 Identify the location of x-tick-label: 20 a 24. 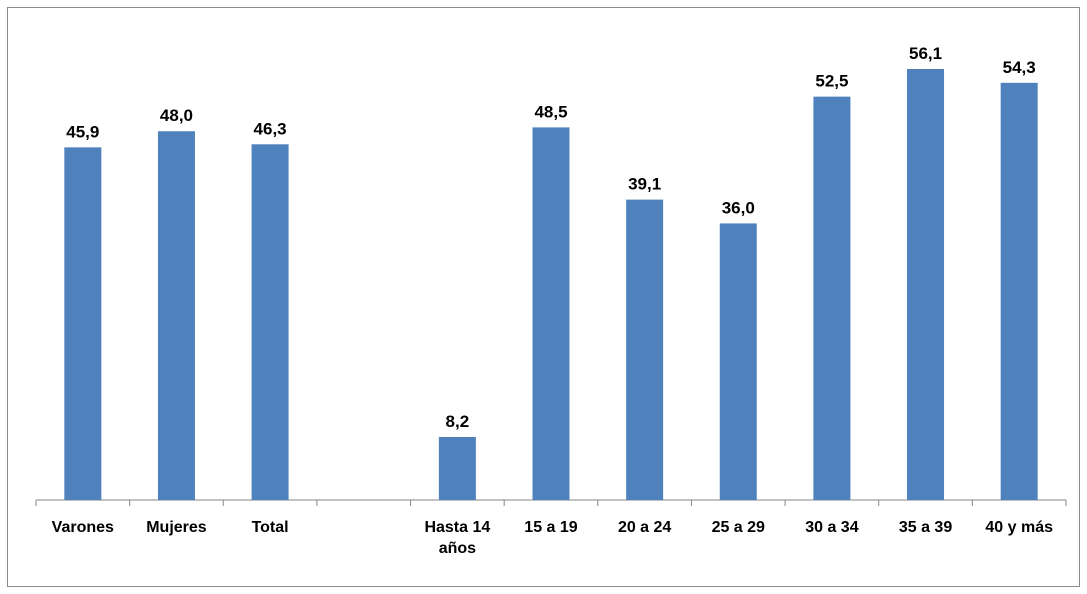
(644, 527).